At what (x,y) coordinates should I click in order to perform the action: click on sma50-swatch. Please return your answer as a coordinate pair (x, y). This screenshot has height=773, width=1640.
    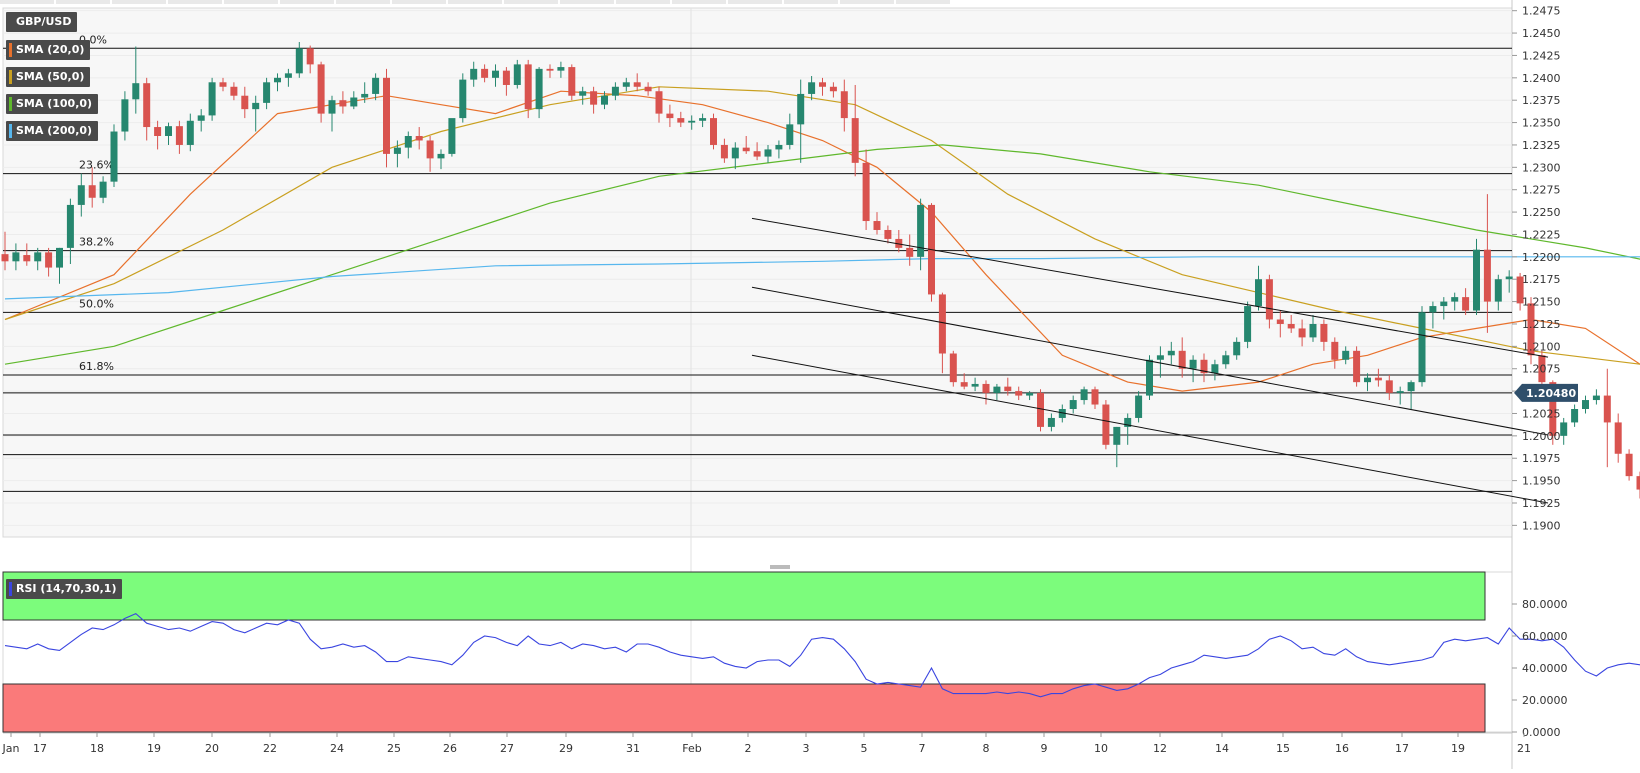
    Looking at the image, I should click on (10, 77).